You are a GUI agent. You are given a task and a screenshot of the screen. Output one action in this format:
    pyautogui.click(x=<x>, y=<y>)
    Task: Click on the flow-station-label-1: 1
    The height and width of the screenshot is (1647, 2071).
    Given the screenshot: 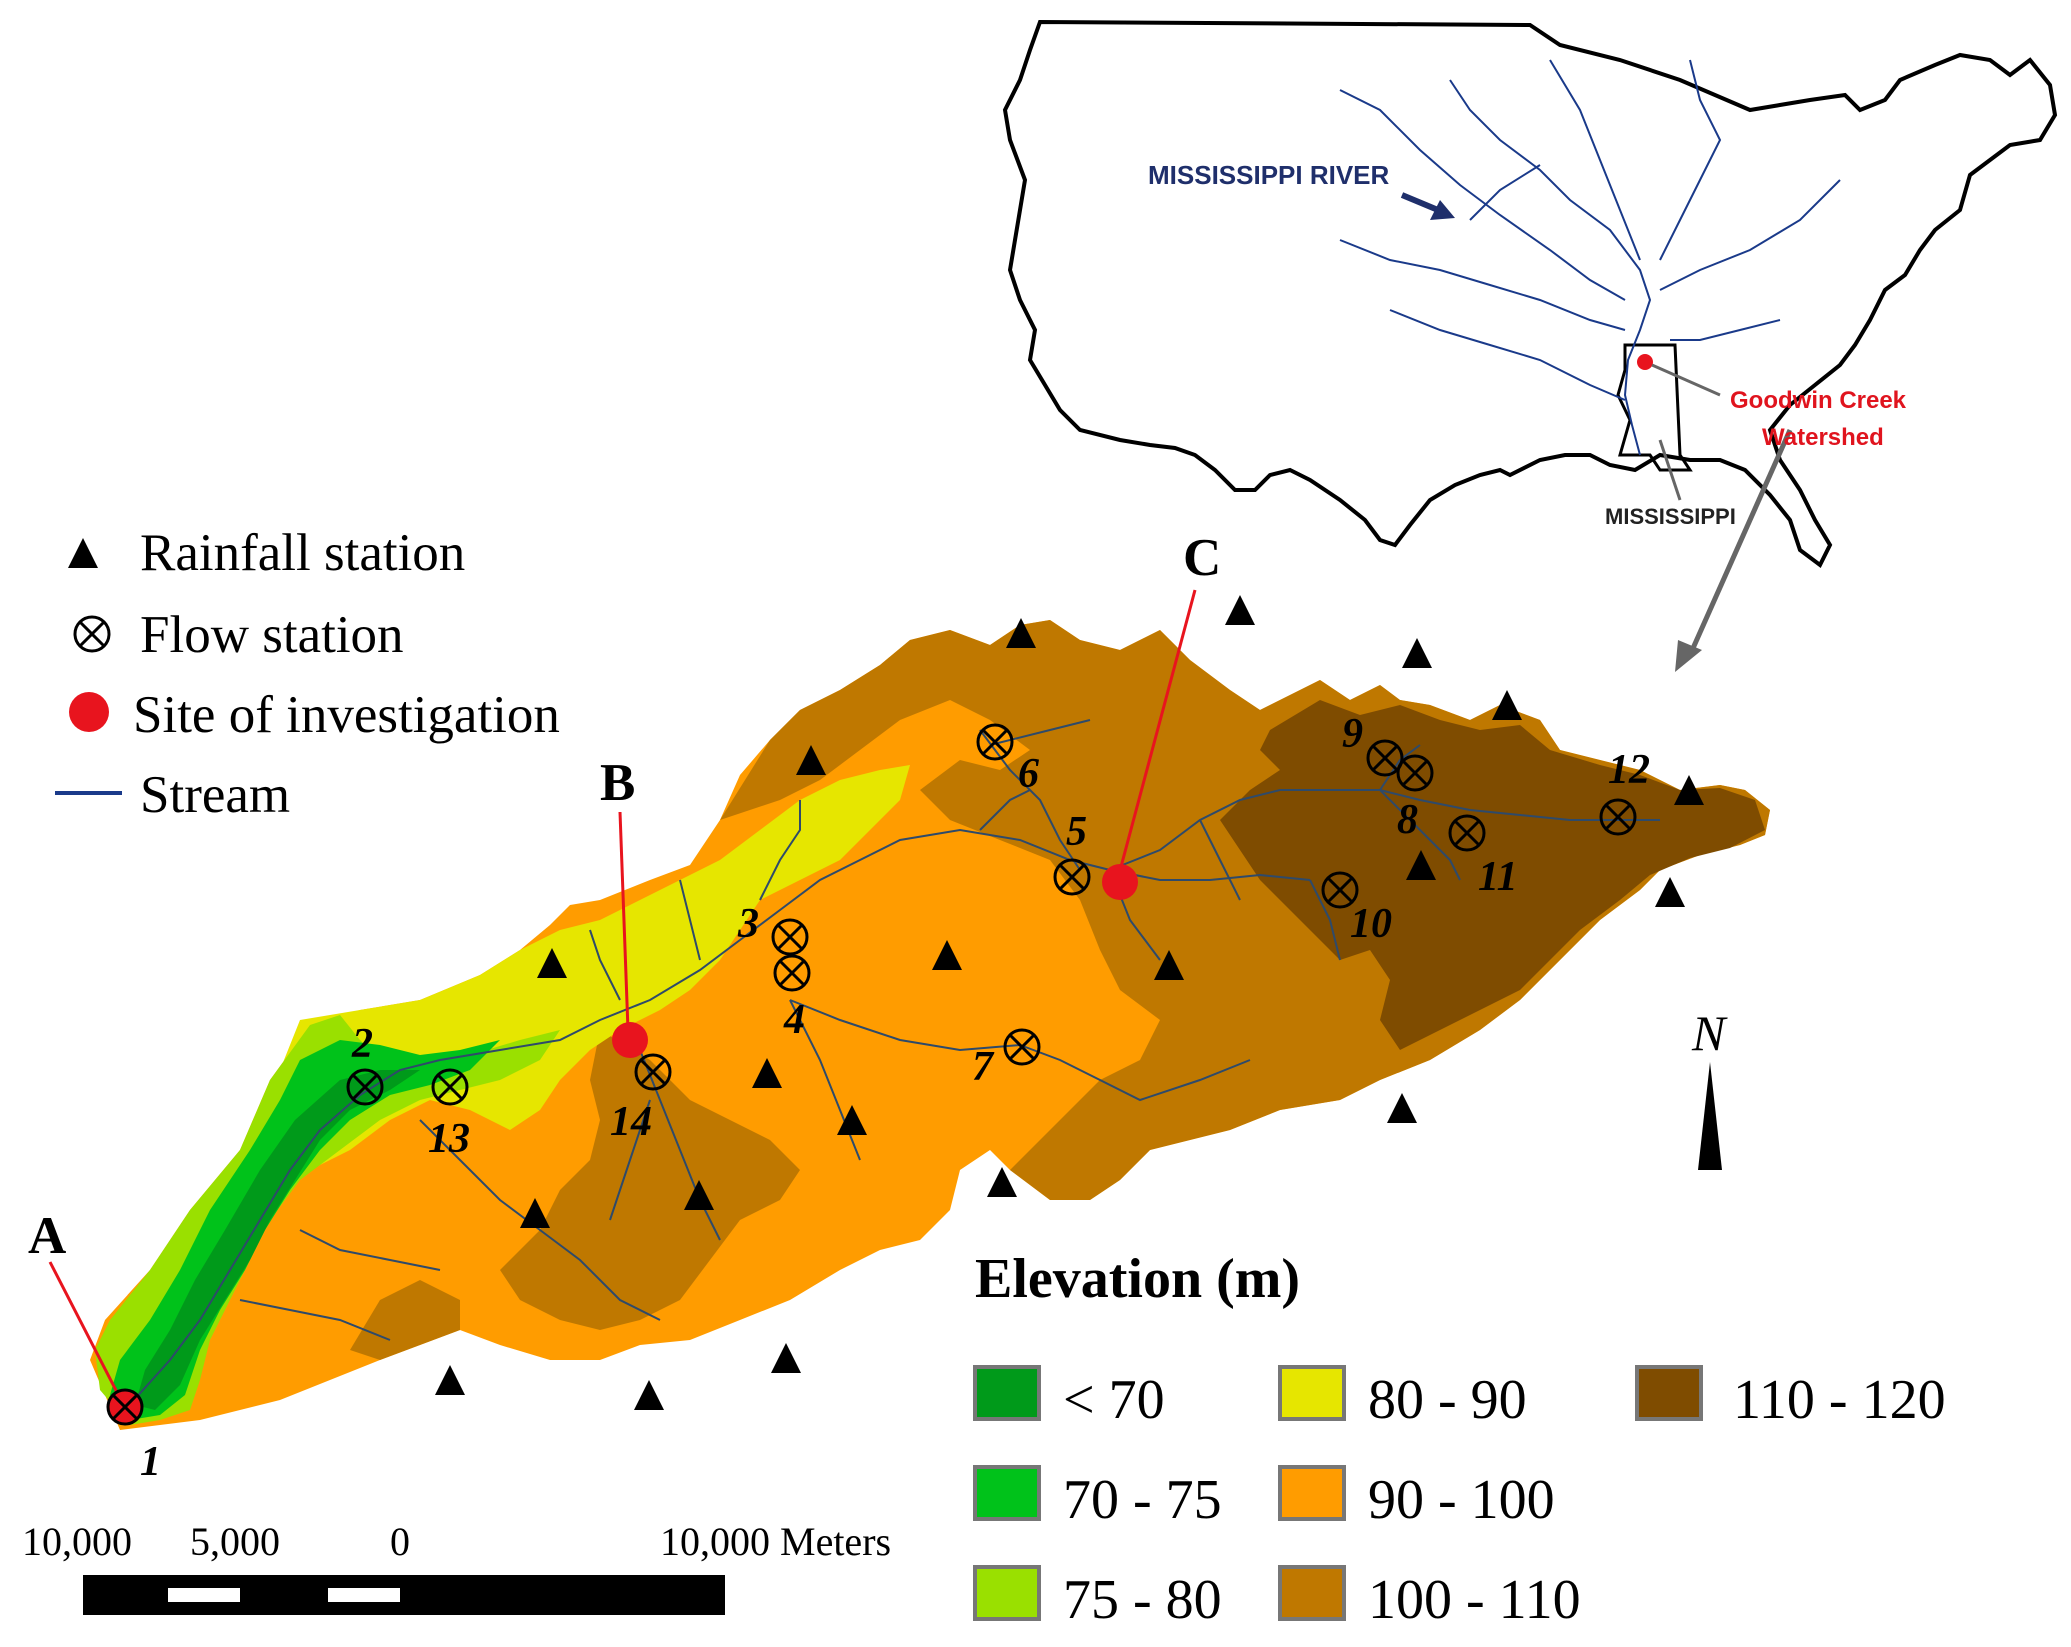 What is the action you would take?
    pyautogui.click(x=150, y=1462)
    